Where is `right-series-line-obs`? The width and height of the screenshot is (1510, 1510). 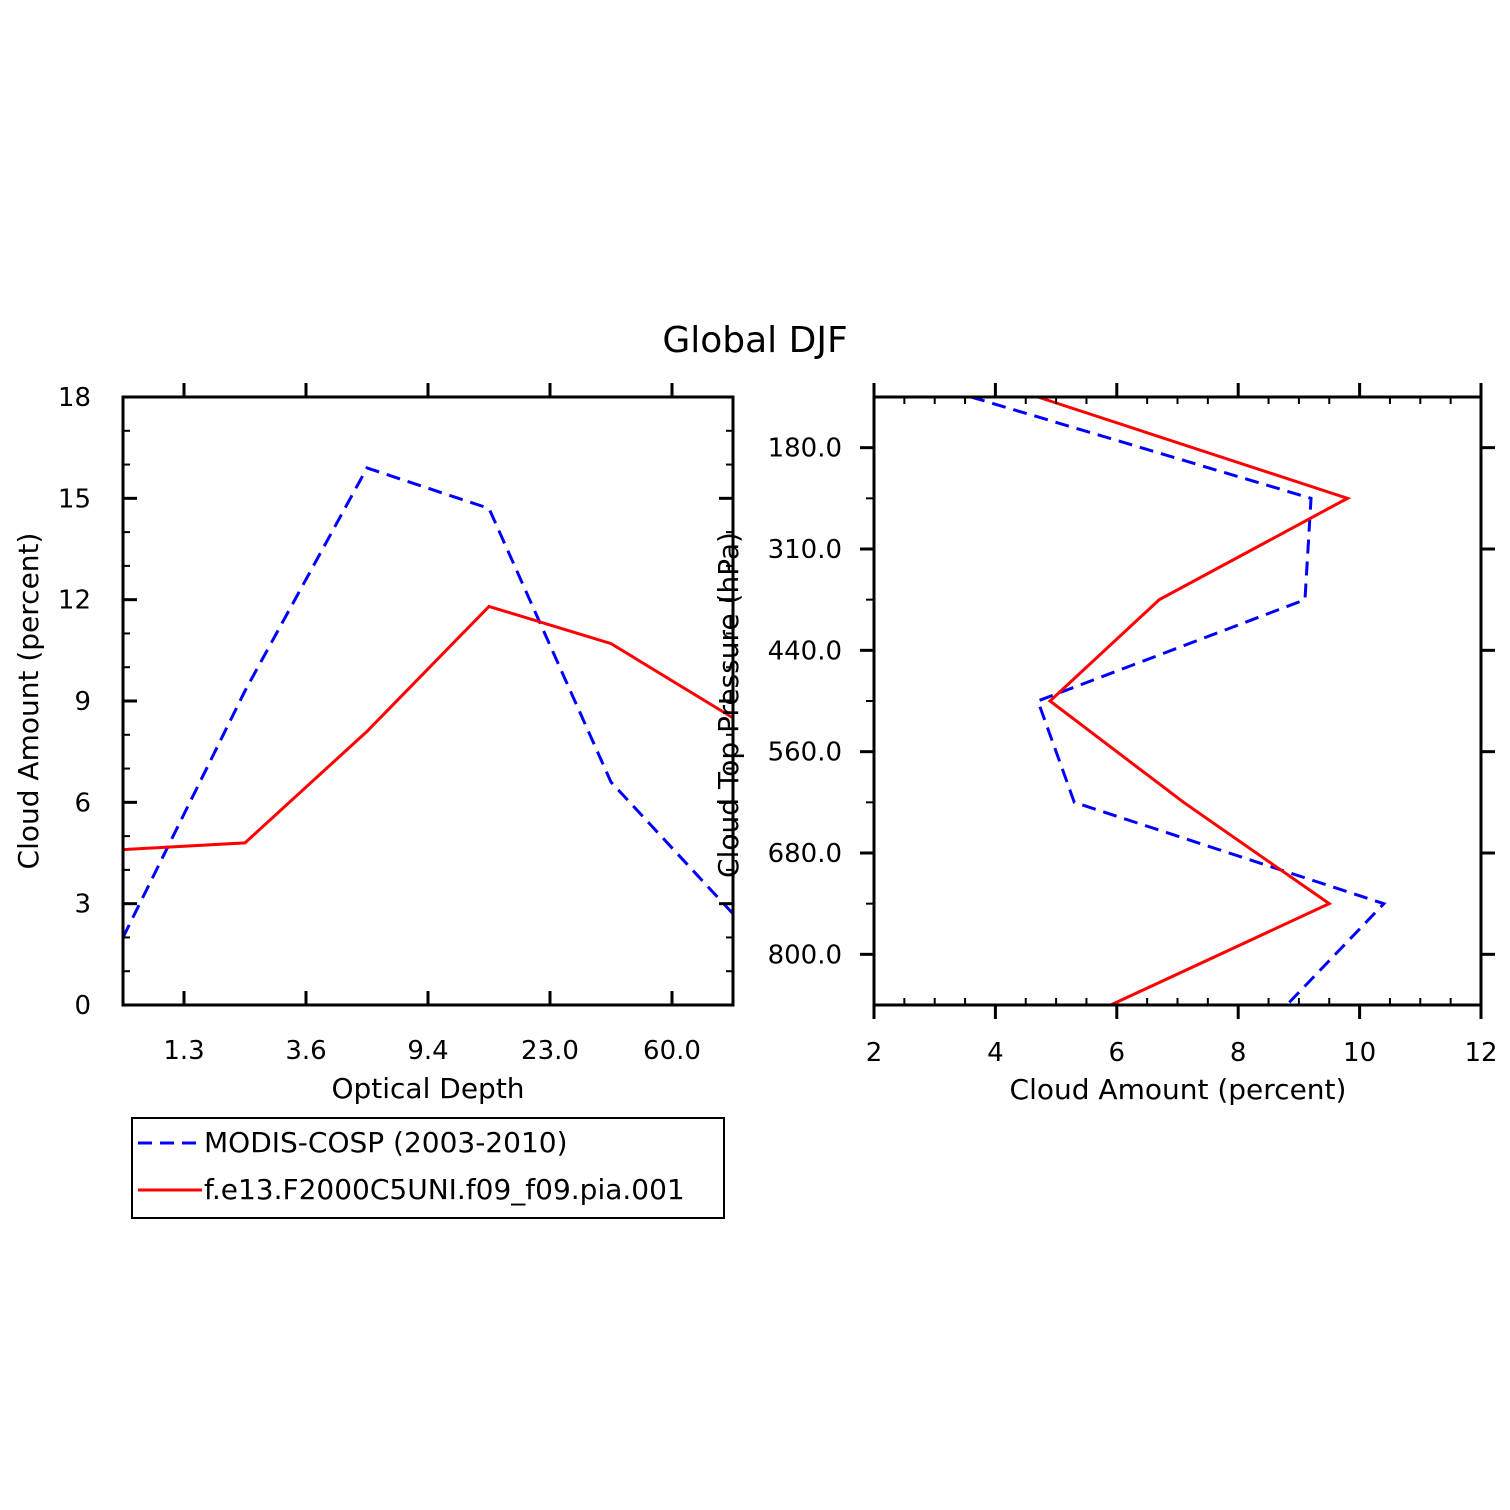 right-series-line-obs is located at coordinates (1178, 701).